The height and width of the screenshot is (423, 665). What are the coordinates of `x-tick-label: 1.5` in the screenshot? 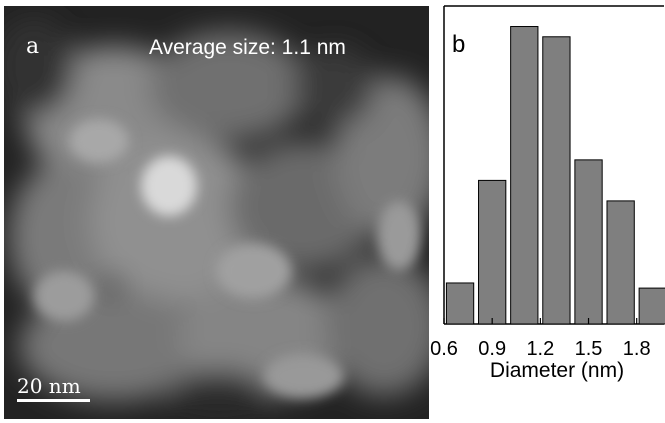 It's located at (589, 349).